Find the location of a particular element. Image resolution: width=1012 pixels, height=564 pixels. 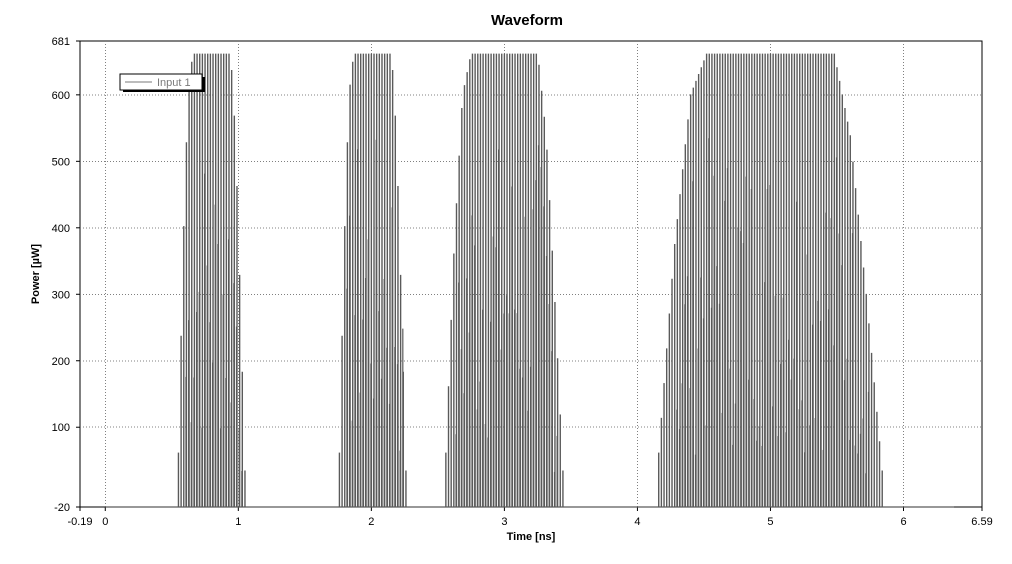

x-tick-label: 0 is located at coordinates (105, 522).